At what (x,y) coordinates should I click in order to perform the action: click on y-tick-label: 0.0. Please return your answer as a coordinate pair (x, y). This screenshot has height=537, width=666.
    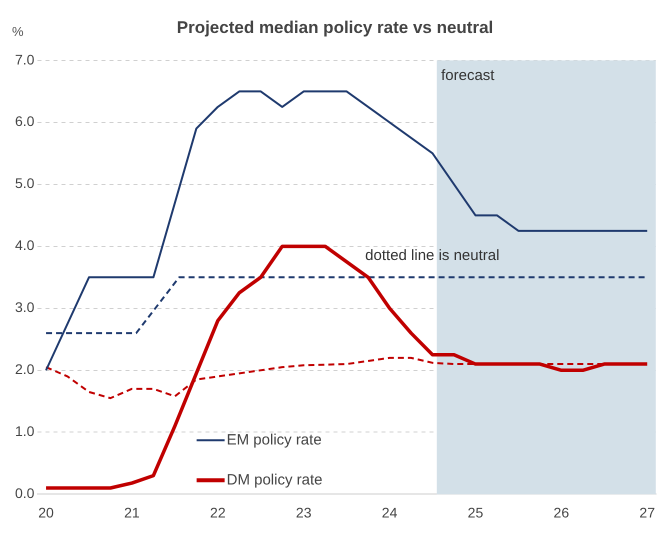
    Looking at the image, I should click on (24, 493).